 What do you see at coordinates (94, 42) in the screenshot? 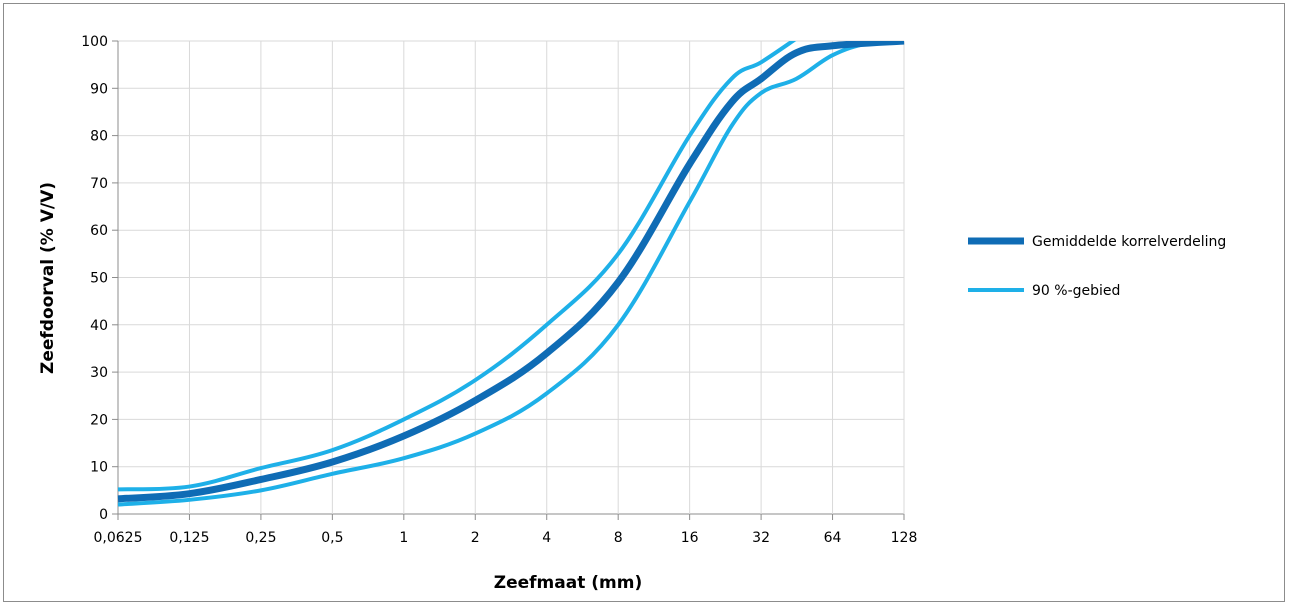
I see `y-tick-label: 100` at bounding box center [94, 42].